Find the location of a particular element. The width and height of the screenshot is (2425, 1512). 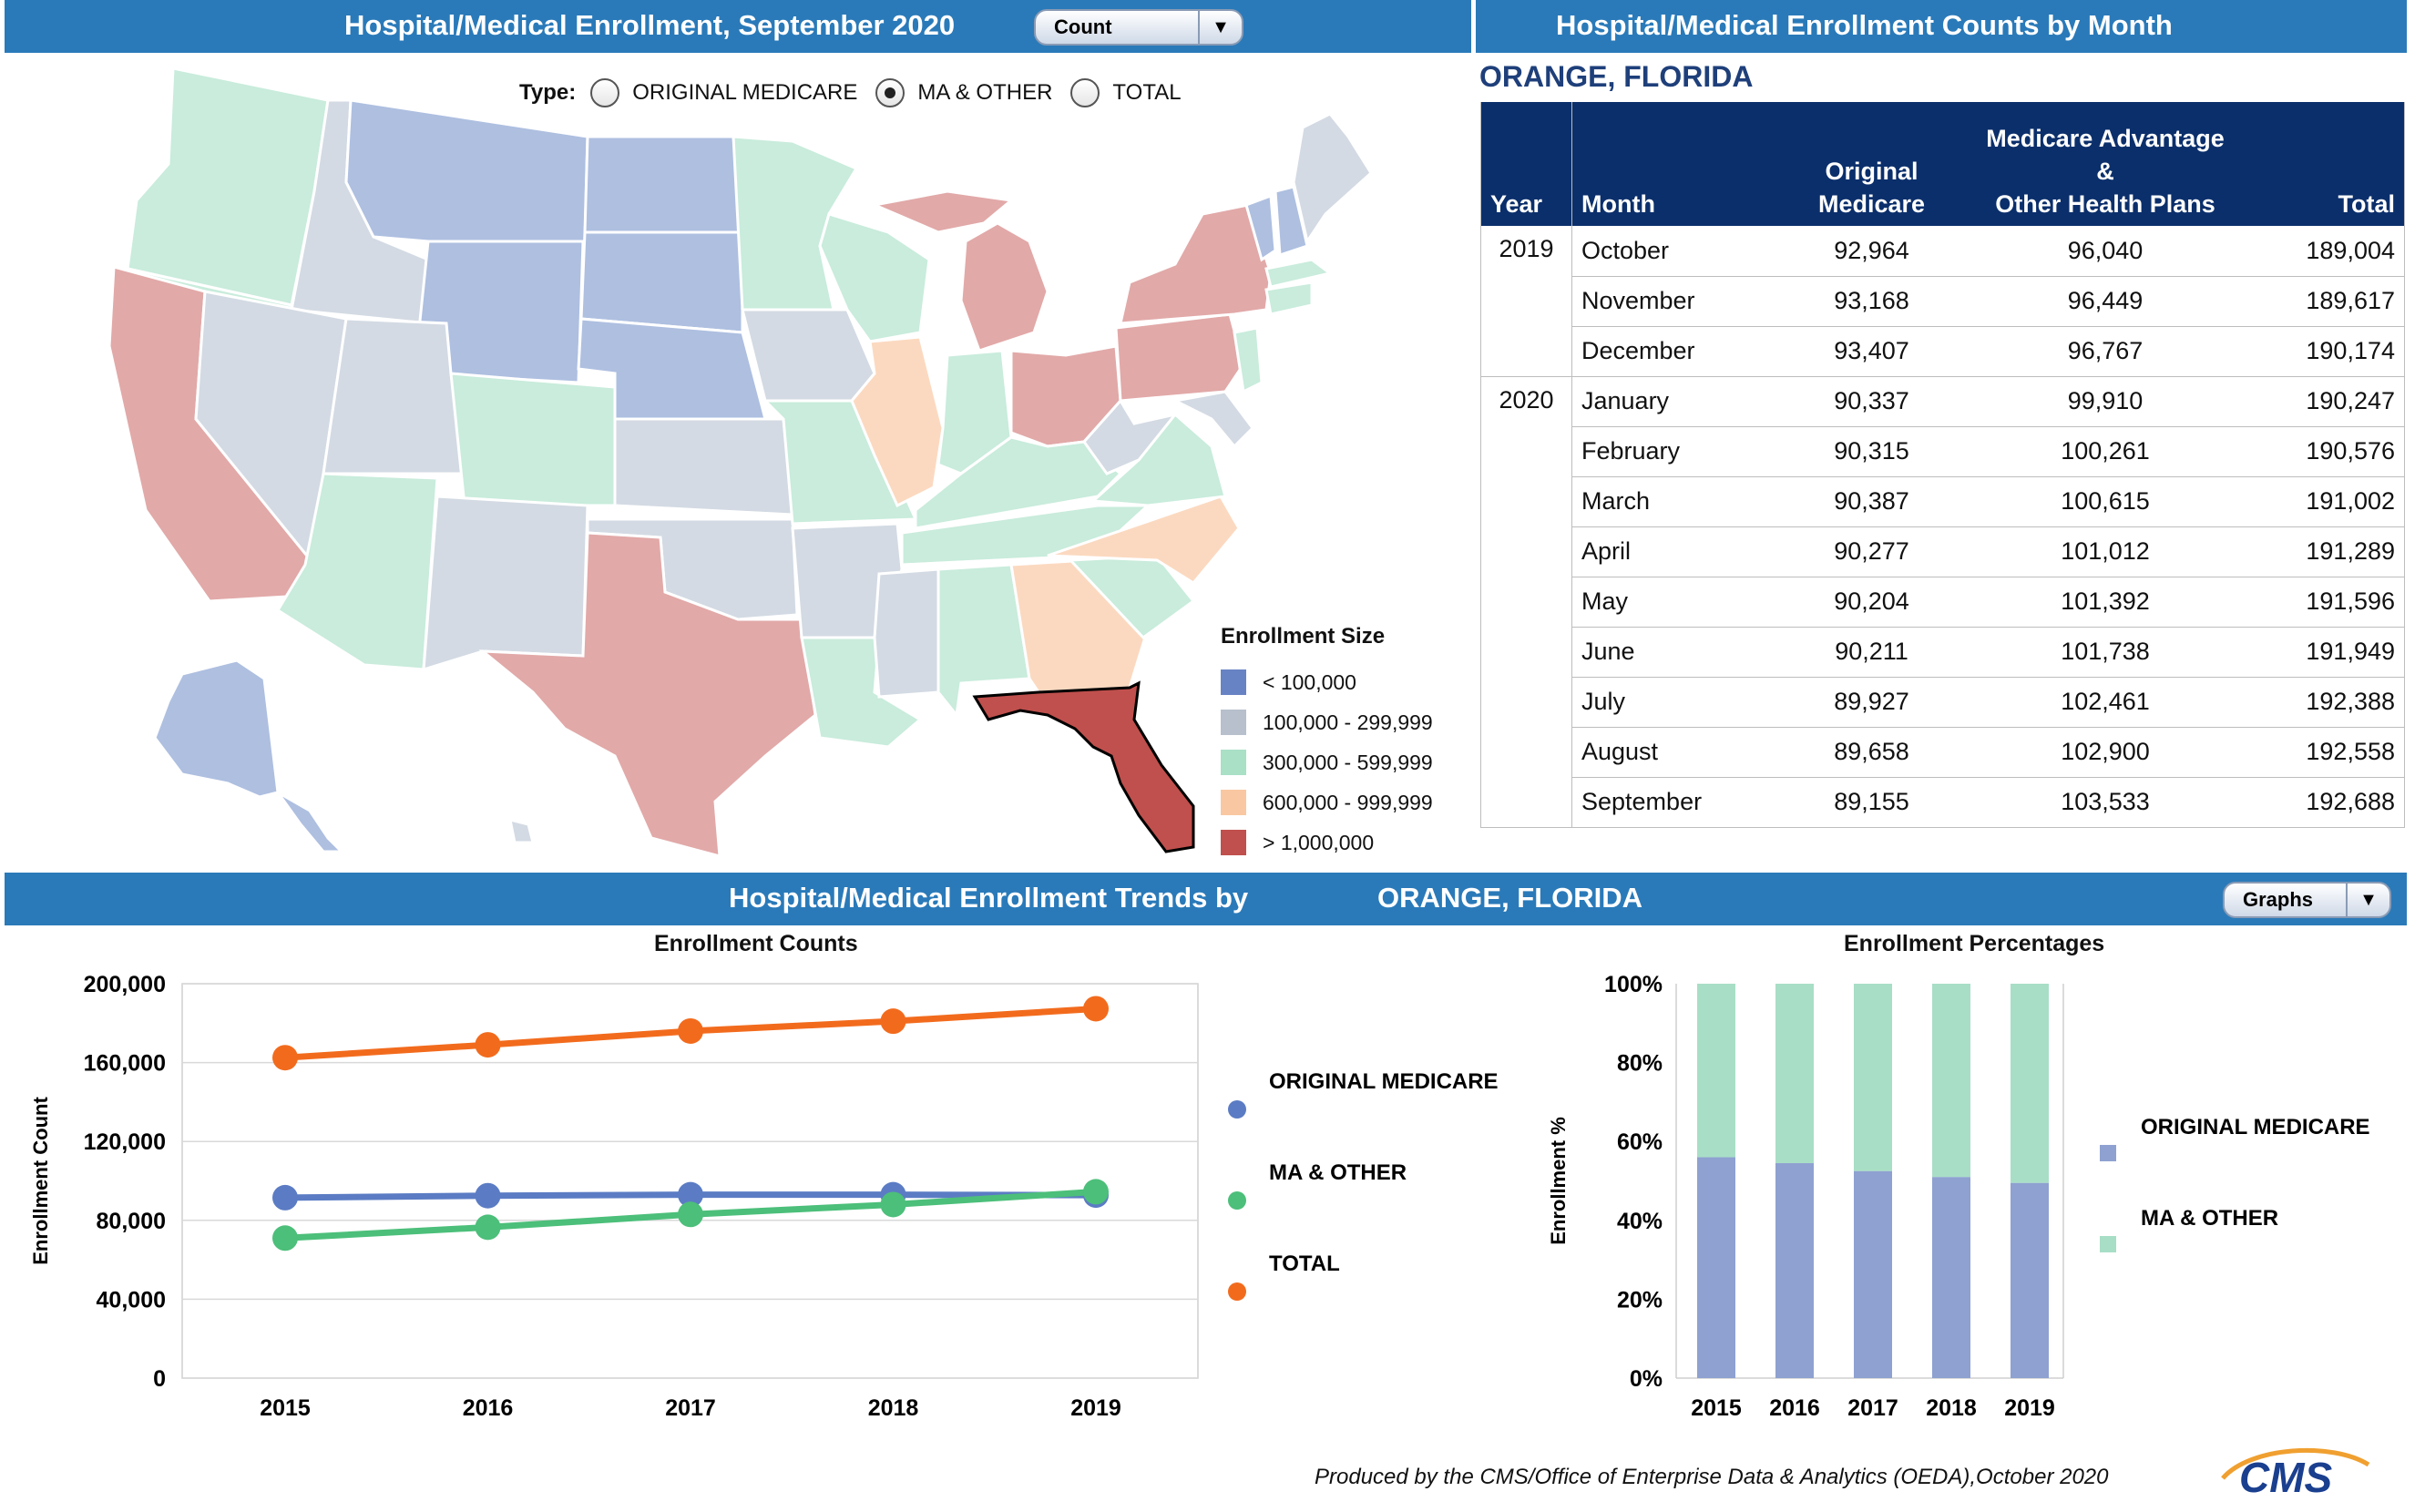

cell-original-medicare: 90,315 is located at coordinates (1871, 451).